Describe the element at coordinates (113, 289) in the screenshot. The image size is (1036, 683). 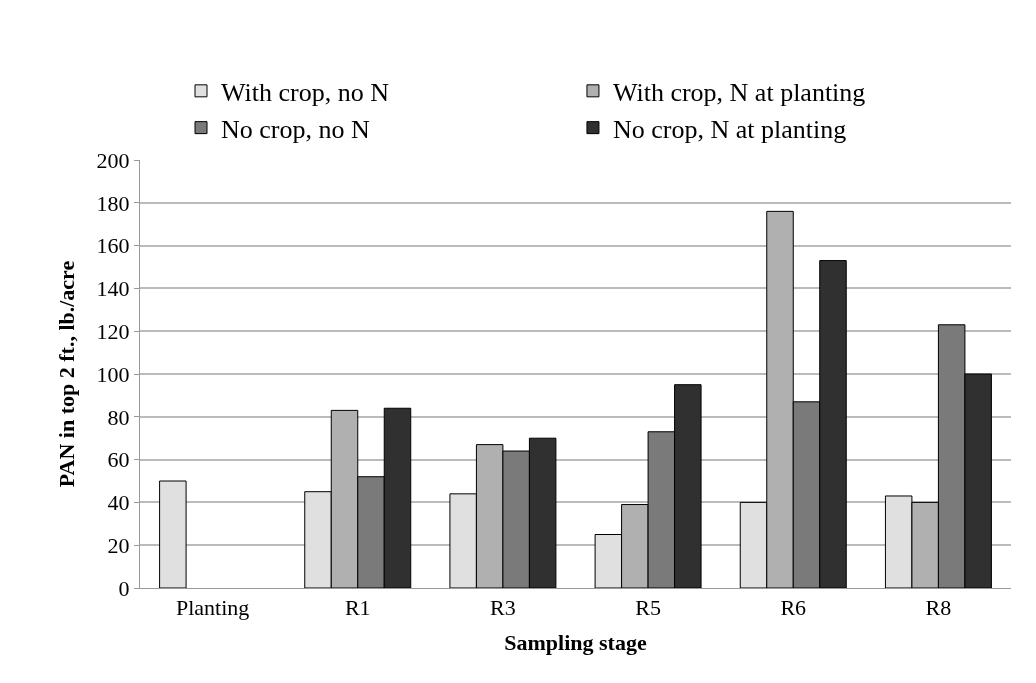
I see `y-tick-label: 140` at that location.